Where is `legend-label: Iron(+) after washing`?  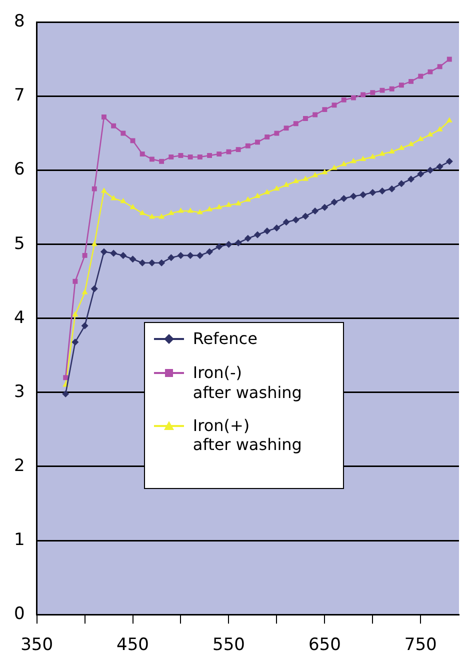 legend-label: Iron(+) after washing is located at coordinates (247, 435).